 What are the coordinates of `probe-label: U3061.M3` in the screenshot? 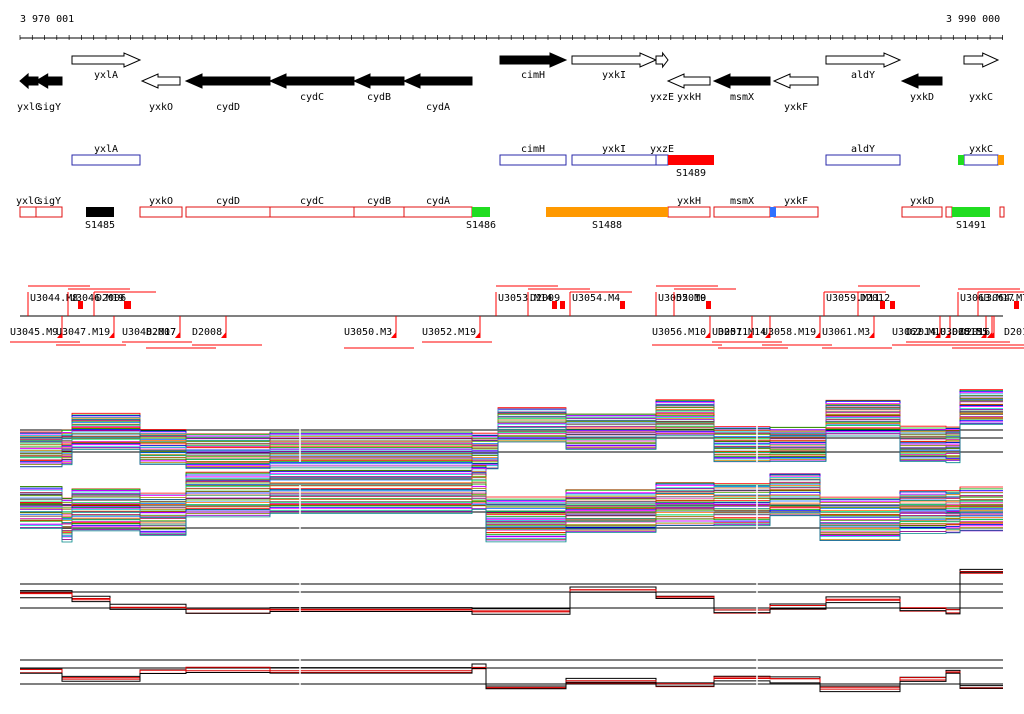 It's located at (846, 332).